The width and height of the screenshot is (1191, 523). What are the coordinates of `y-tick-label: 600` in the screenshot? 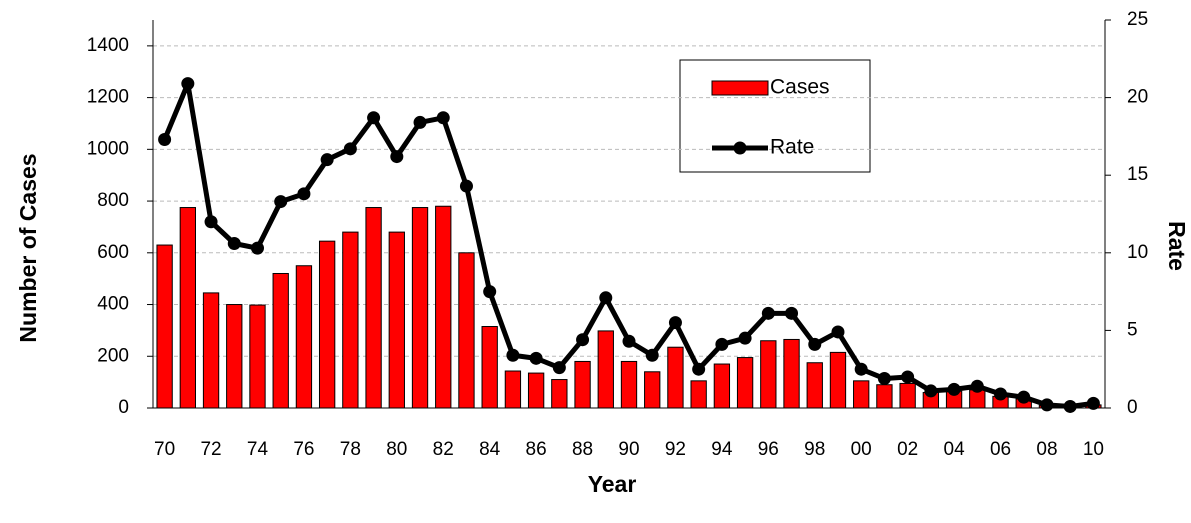 It's located at (113, 252).